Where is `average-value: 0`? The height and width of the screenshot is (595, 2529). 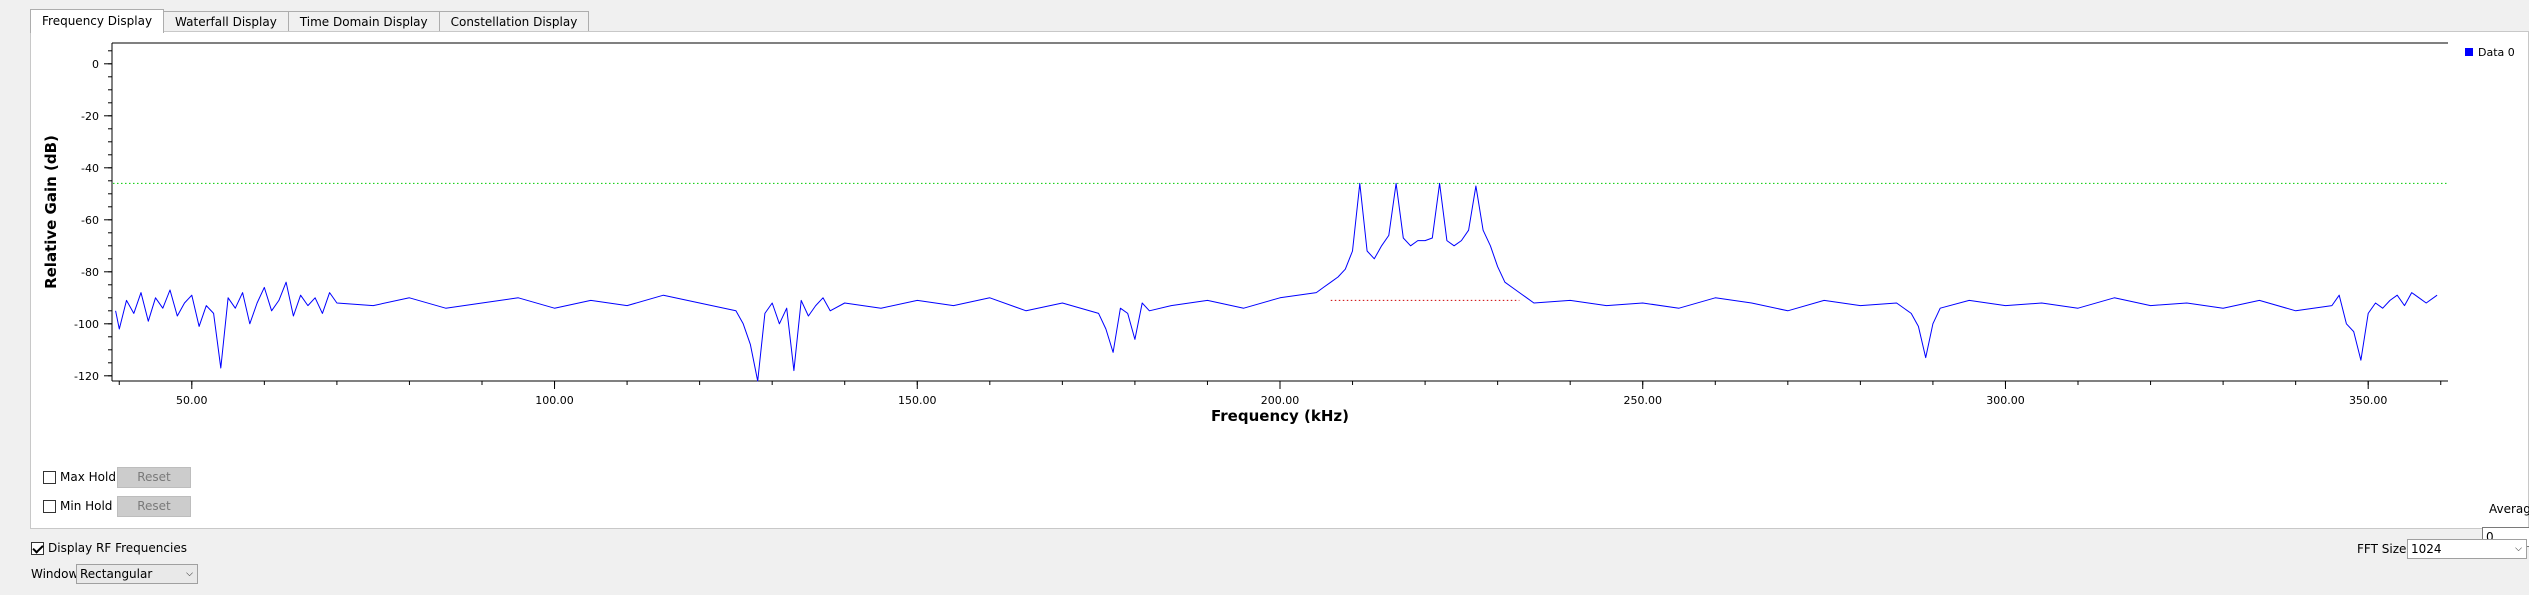
average-value: 0 is located at coordinates (2490, 537).